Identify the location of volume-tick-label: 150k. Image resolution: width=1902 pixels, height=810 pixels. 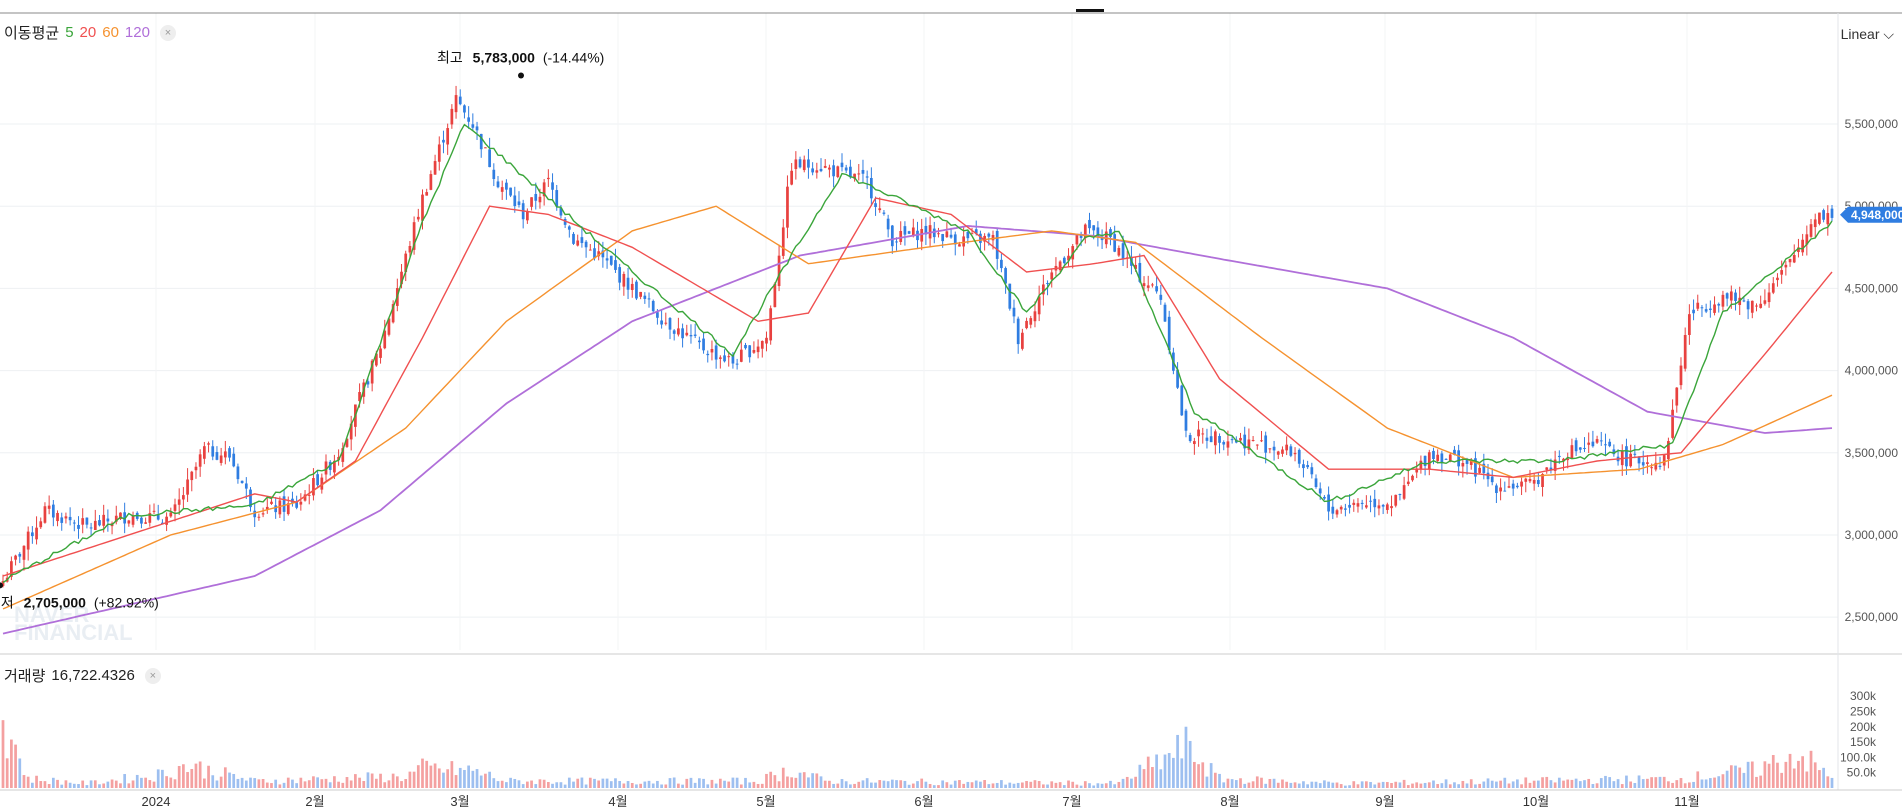
(1863, 742).